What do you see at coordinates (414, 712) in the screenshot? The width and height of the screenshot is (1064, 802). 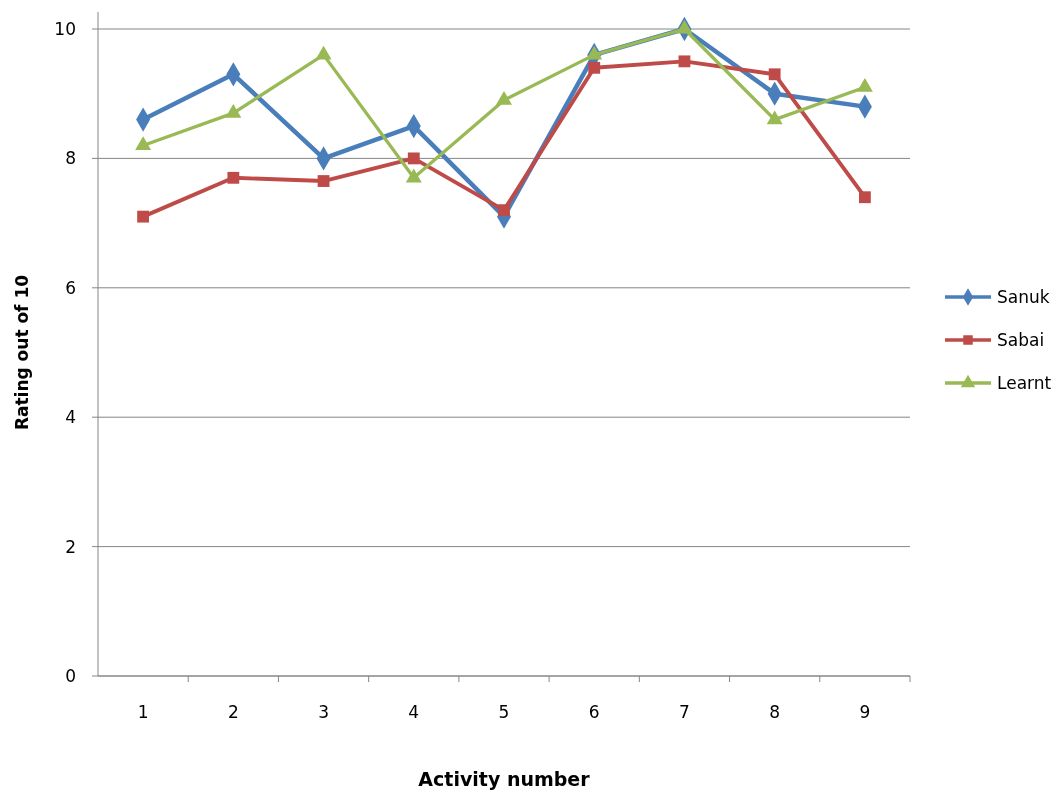 I see `x-tick-label: 4` at bounding box center [414, 712].